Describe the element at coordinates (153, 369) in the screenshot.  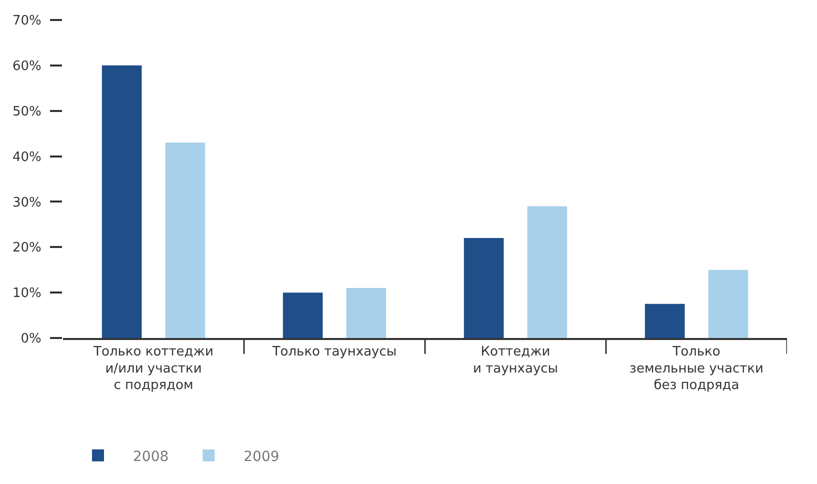
I see `x-tick-label: Только коттеджи и/или участки с подрядом` at that location.